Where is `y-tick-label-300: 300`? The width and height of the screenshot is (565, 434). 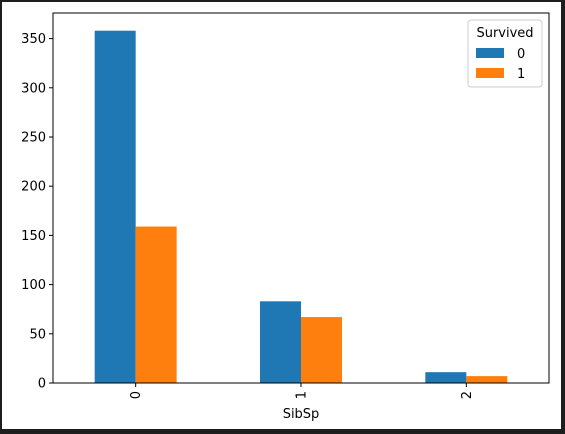
y-tick-label-300: 300 is located at coordinates (33, 88).